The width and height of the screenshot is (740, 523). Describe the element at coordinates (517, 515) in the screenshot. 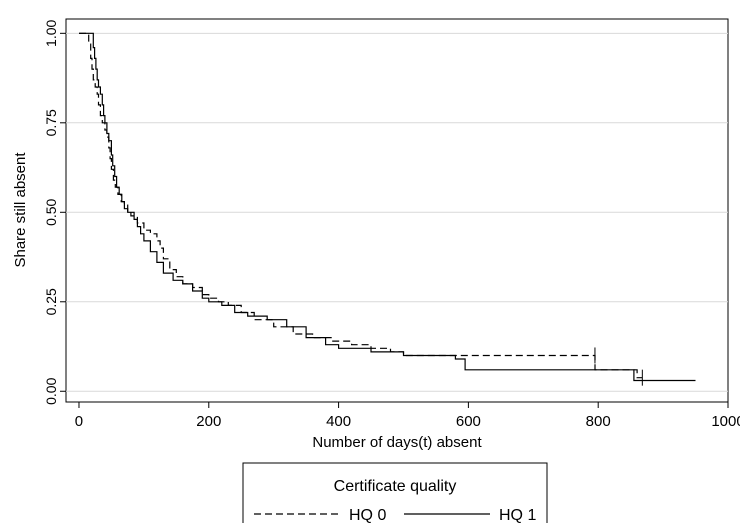

I see `legend-label-hq1: HQ 1` at that location.